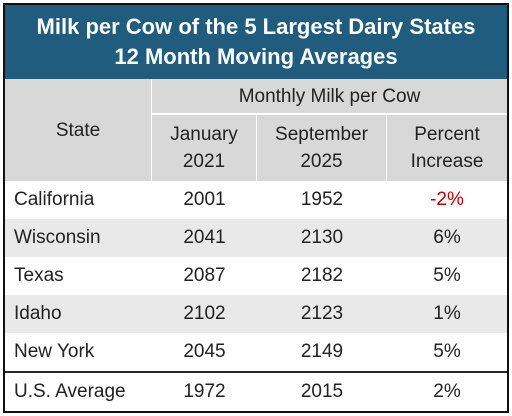  Describe the element at coordinates (256, 56) in the screenshot. I see `title-line-2: 12 Month Moving Averages` at that location.